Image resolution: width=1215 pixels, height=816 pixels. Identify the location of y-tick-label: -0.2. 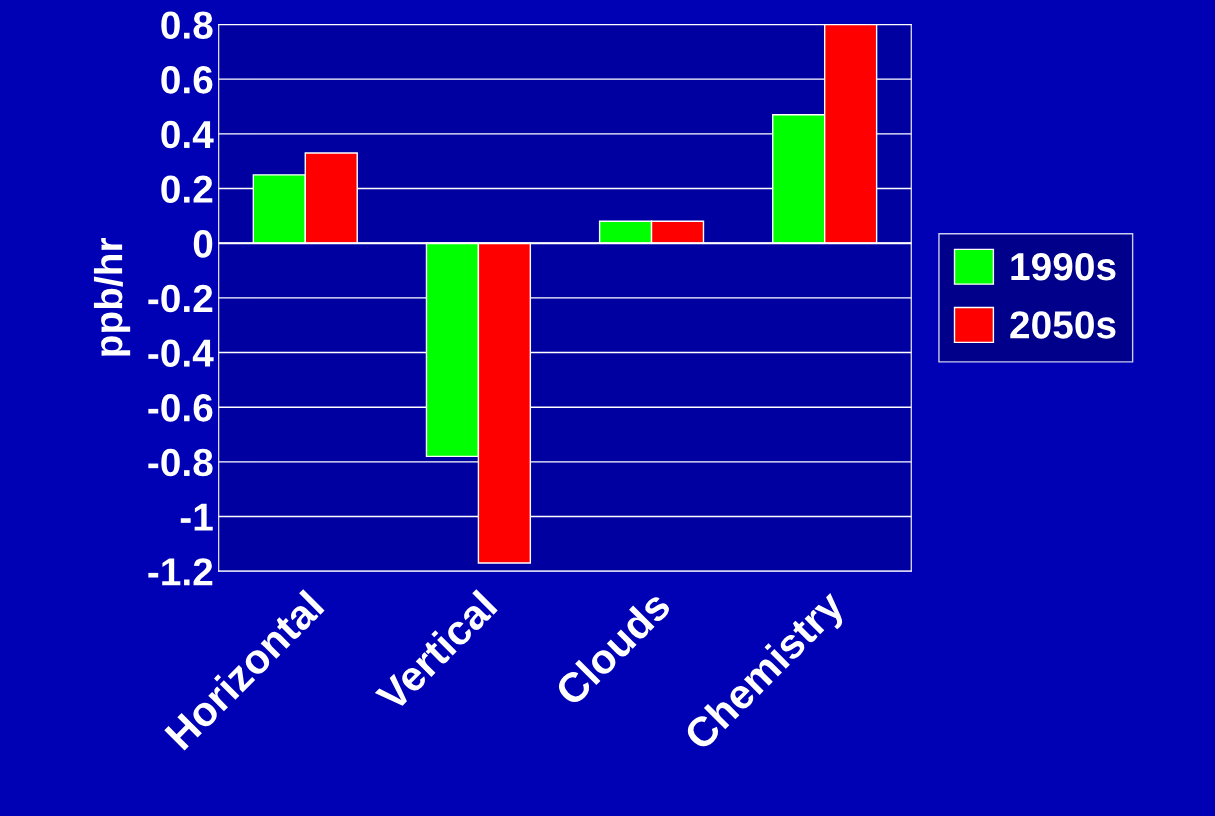
(180, 298).